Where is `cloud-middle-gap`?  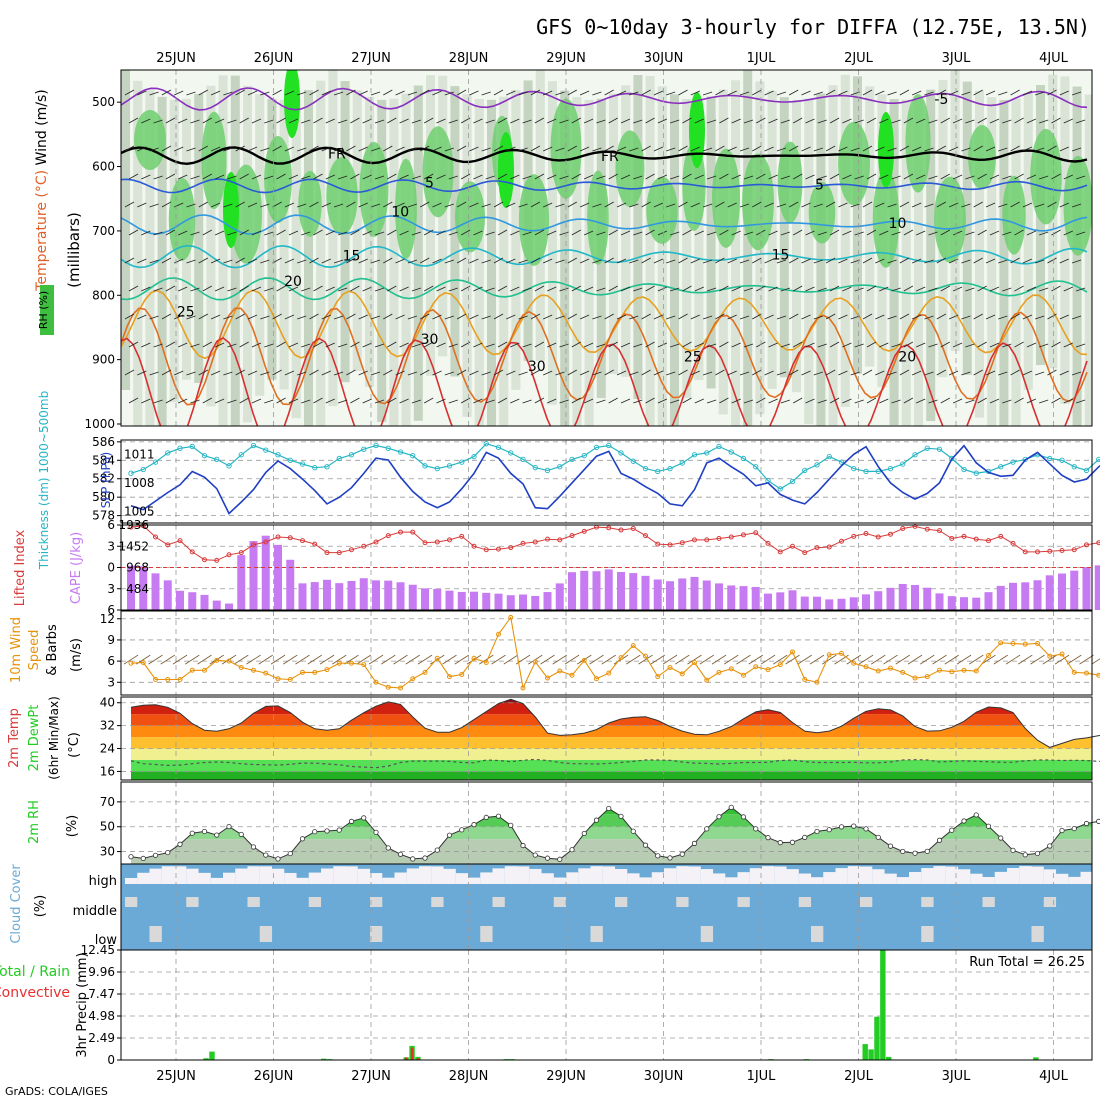
cloud-middle-gap is located at coordinates (927, 902).